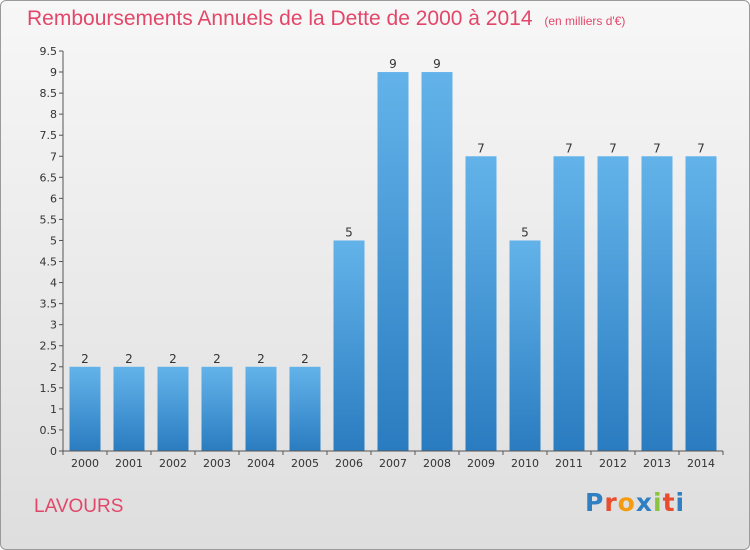  Describe the element at coordinates (49, 51) in the screenshot. I see `y-tick-label: 9.5` at that location.